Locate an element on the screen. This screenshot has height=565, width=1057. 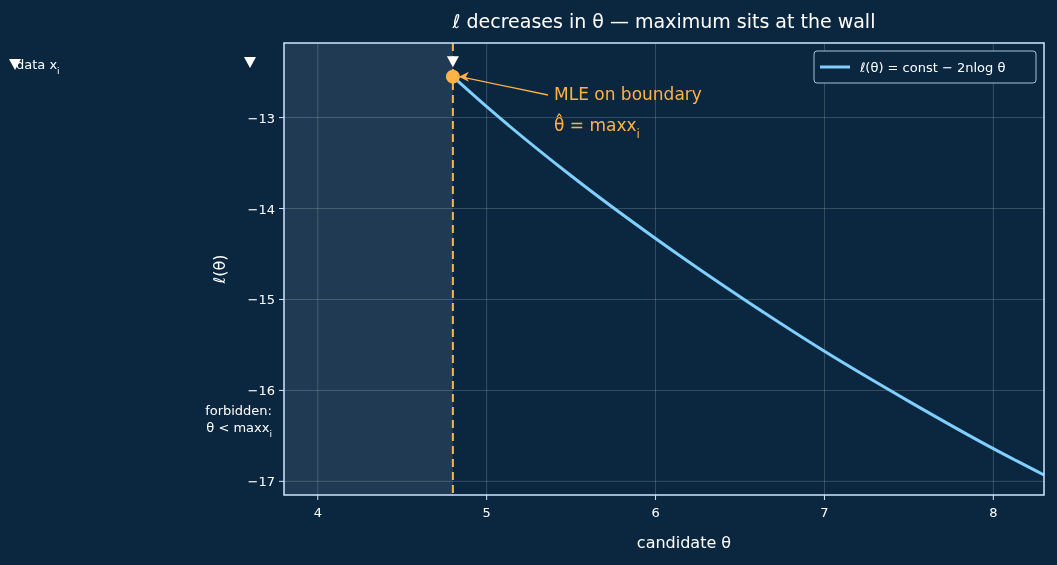
y-tick-label: −15 is located at coordinates (261, 300).